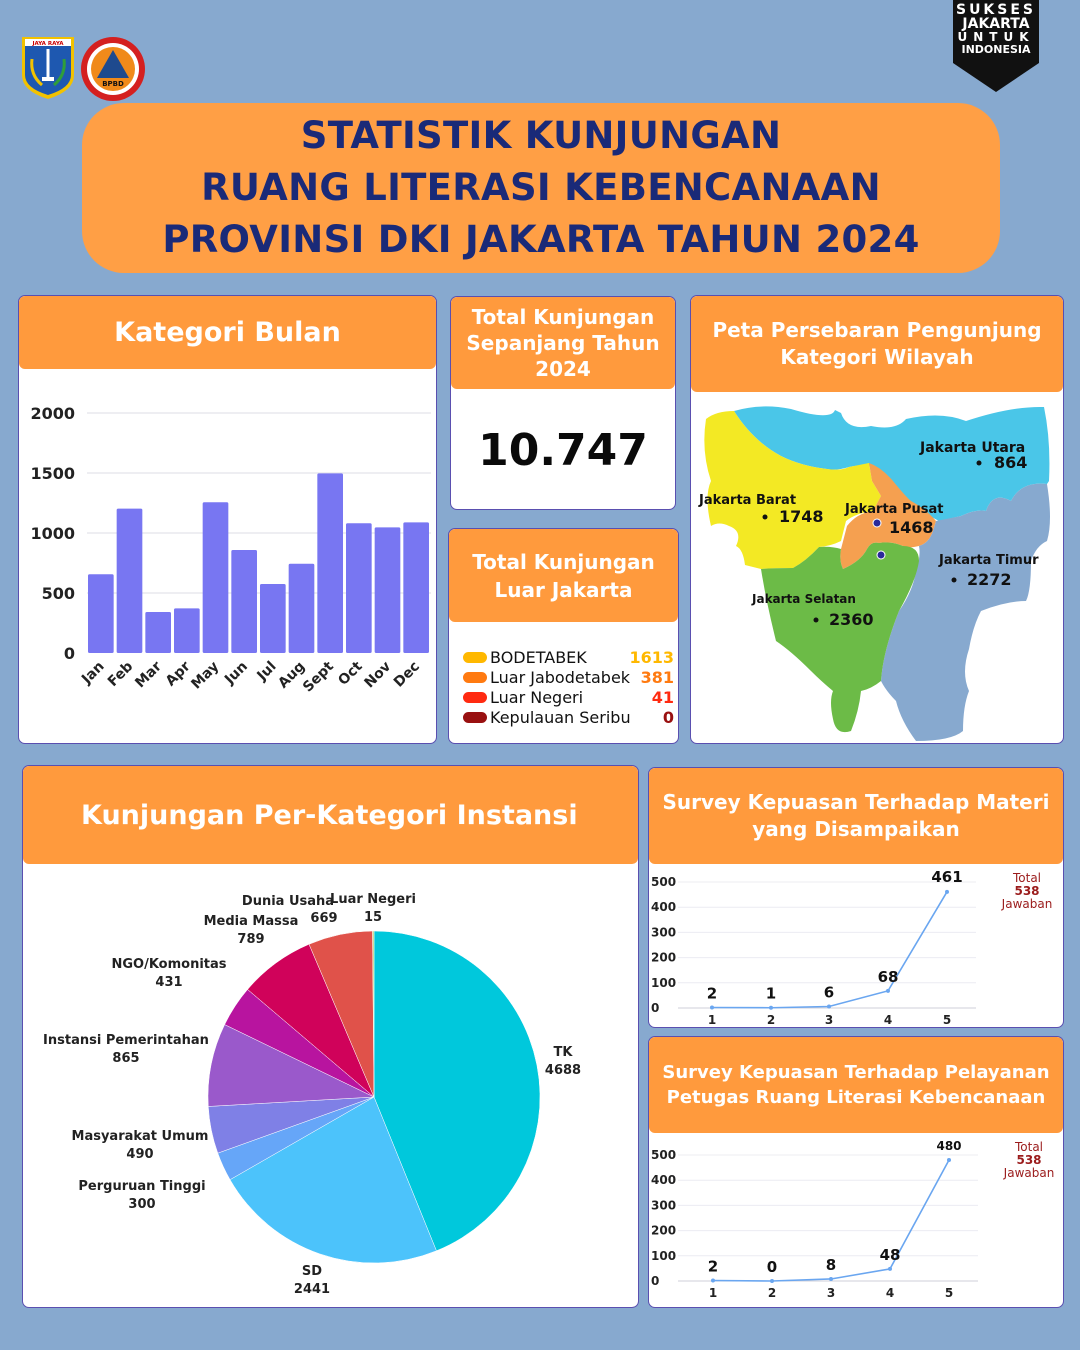 The height and width of the screenshot is (1350, 1080). What do you see at coordinates (668, 717) in the screenshot?
I see `legend-value: 0` at bounding box center [668, 717].